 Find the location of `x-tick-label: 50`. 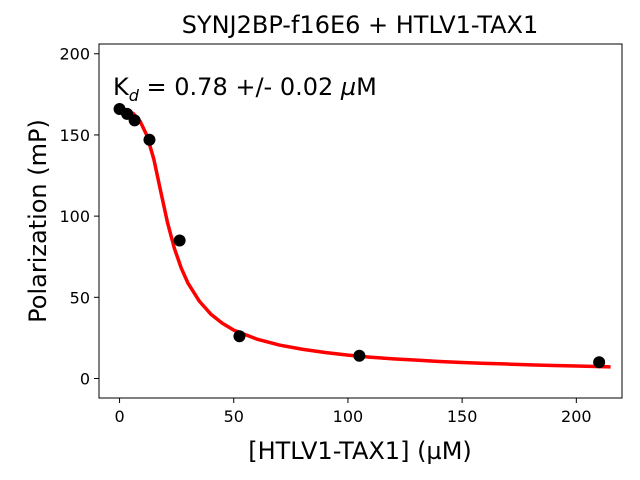

x-tick-label: 50 is located at coordinates (234, 416).